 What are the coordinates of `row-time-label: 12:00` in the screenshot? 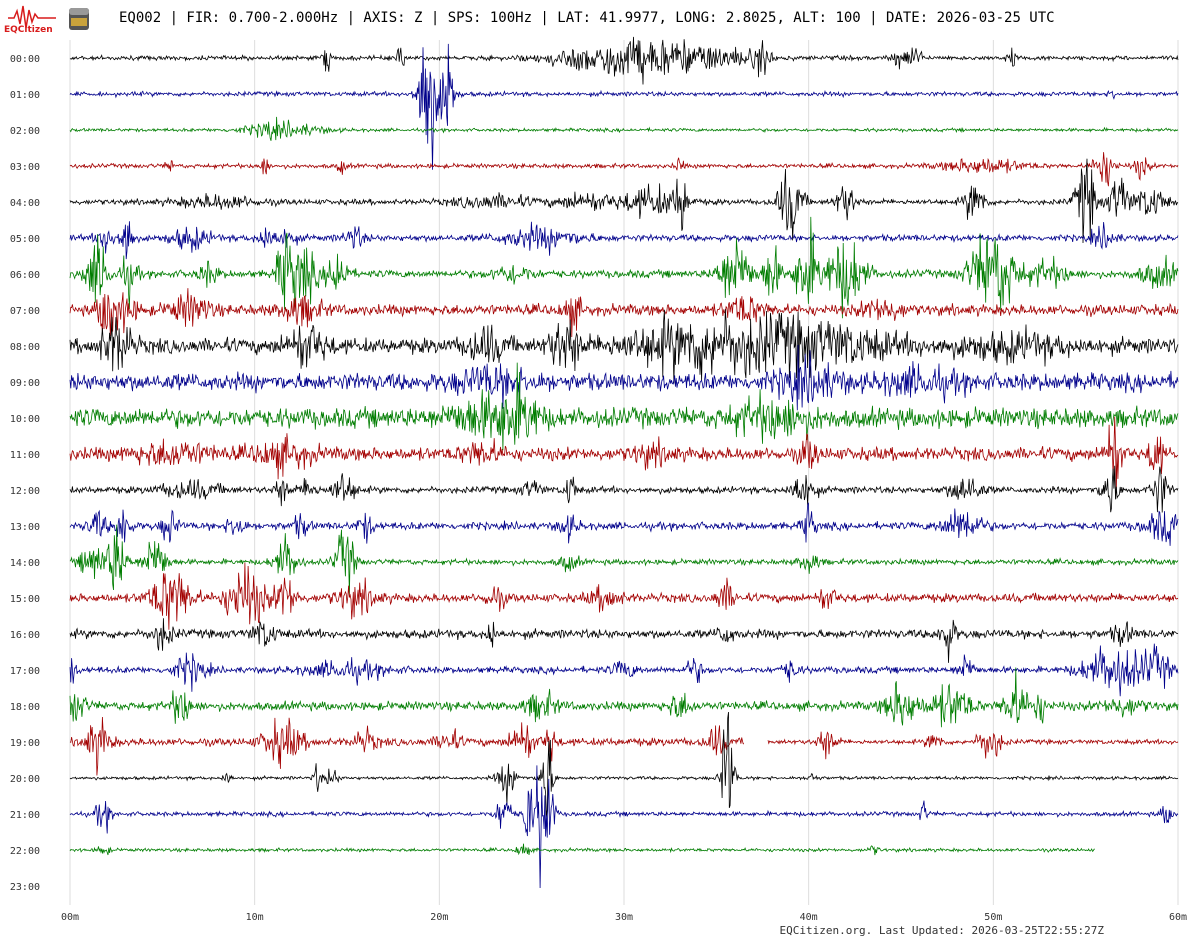 It's located at (25, 491).